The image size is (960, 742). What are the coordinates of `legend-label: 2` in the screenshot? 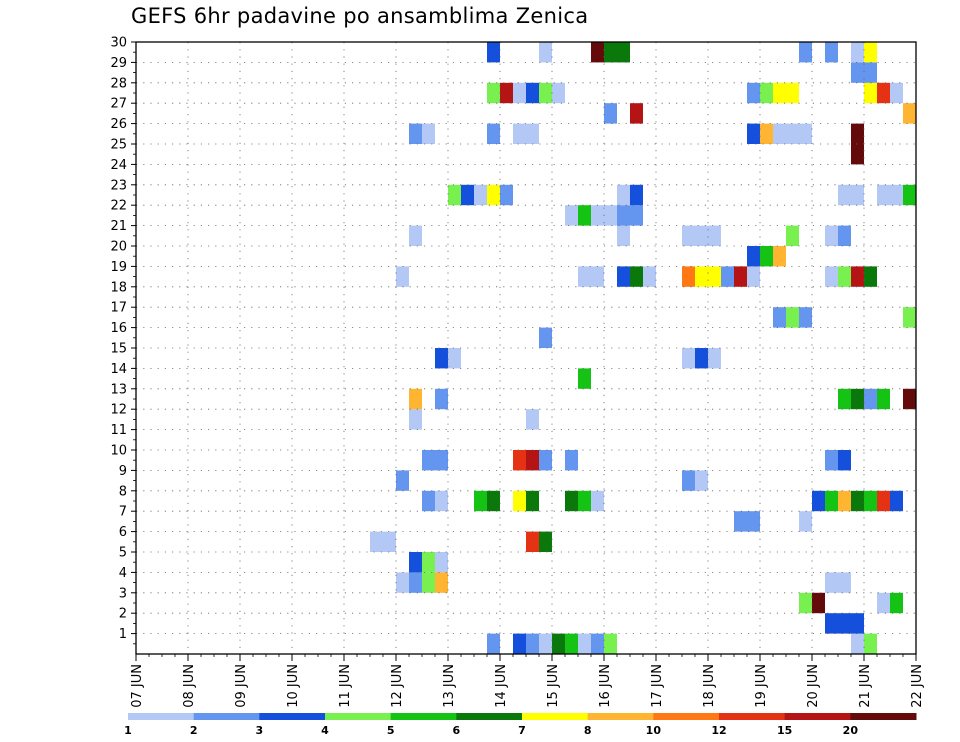 It's located at (194, 730).